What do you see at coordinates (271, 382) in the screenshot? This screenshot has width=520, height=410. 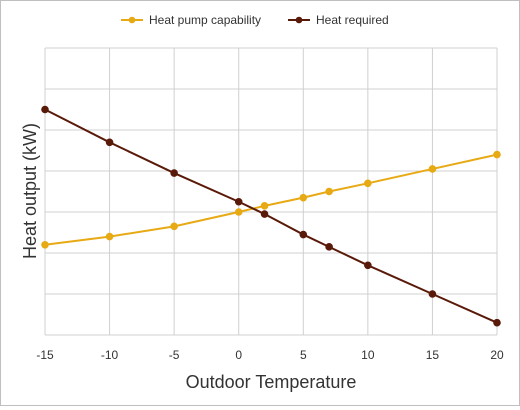 I see `x-axis-label: Outdoor Temperature` at bounding box center [271, 382].